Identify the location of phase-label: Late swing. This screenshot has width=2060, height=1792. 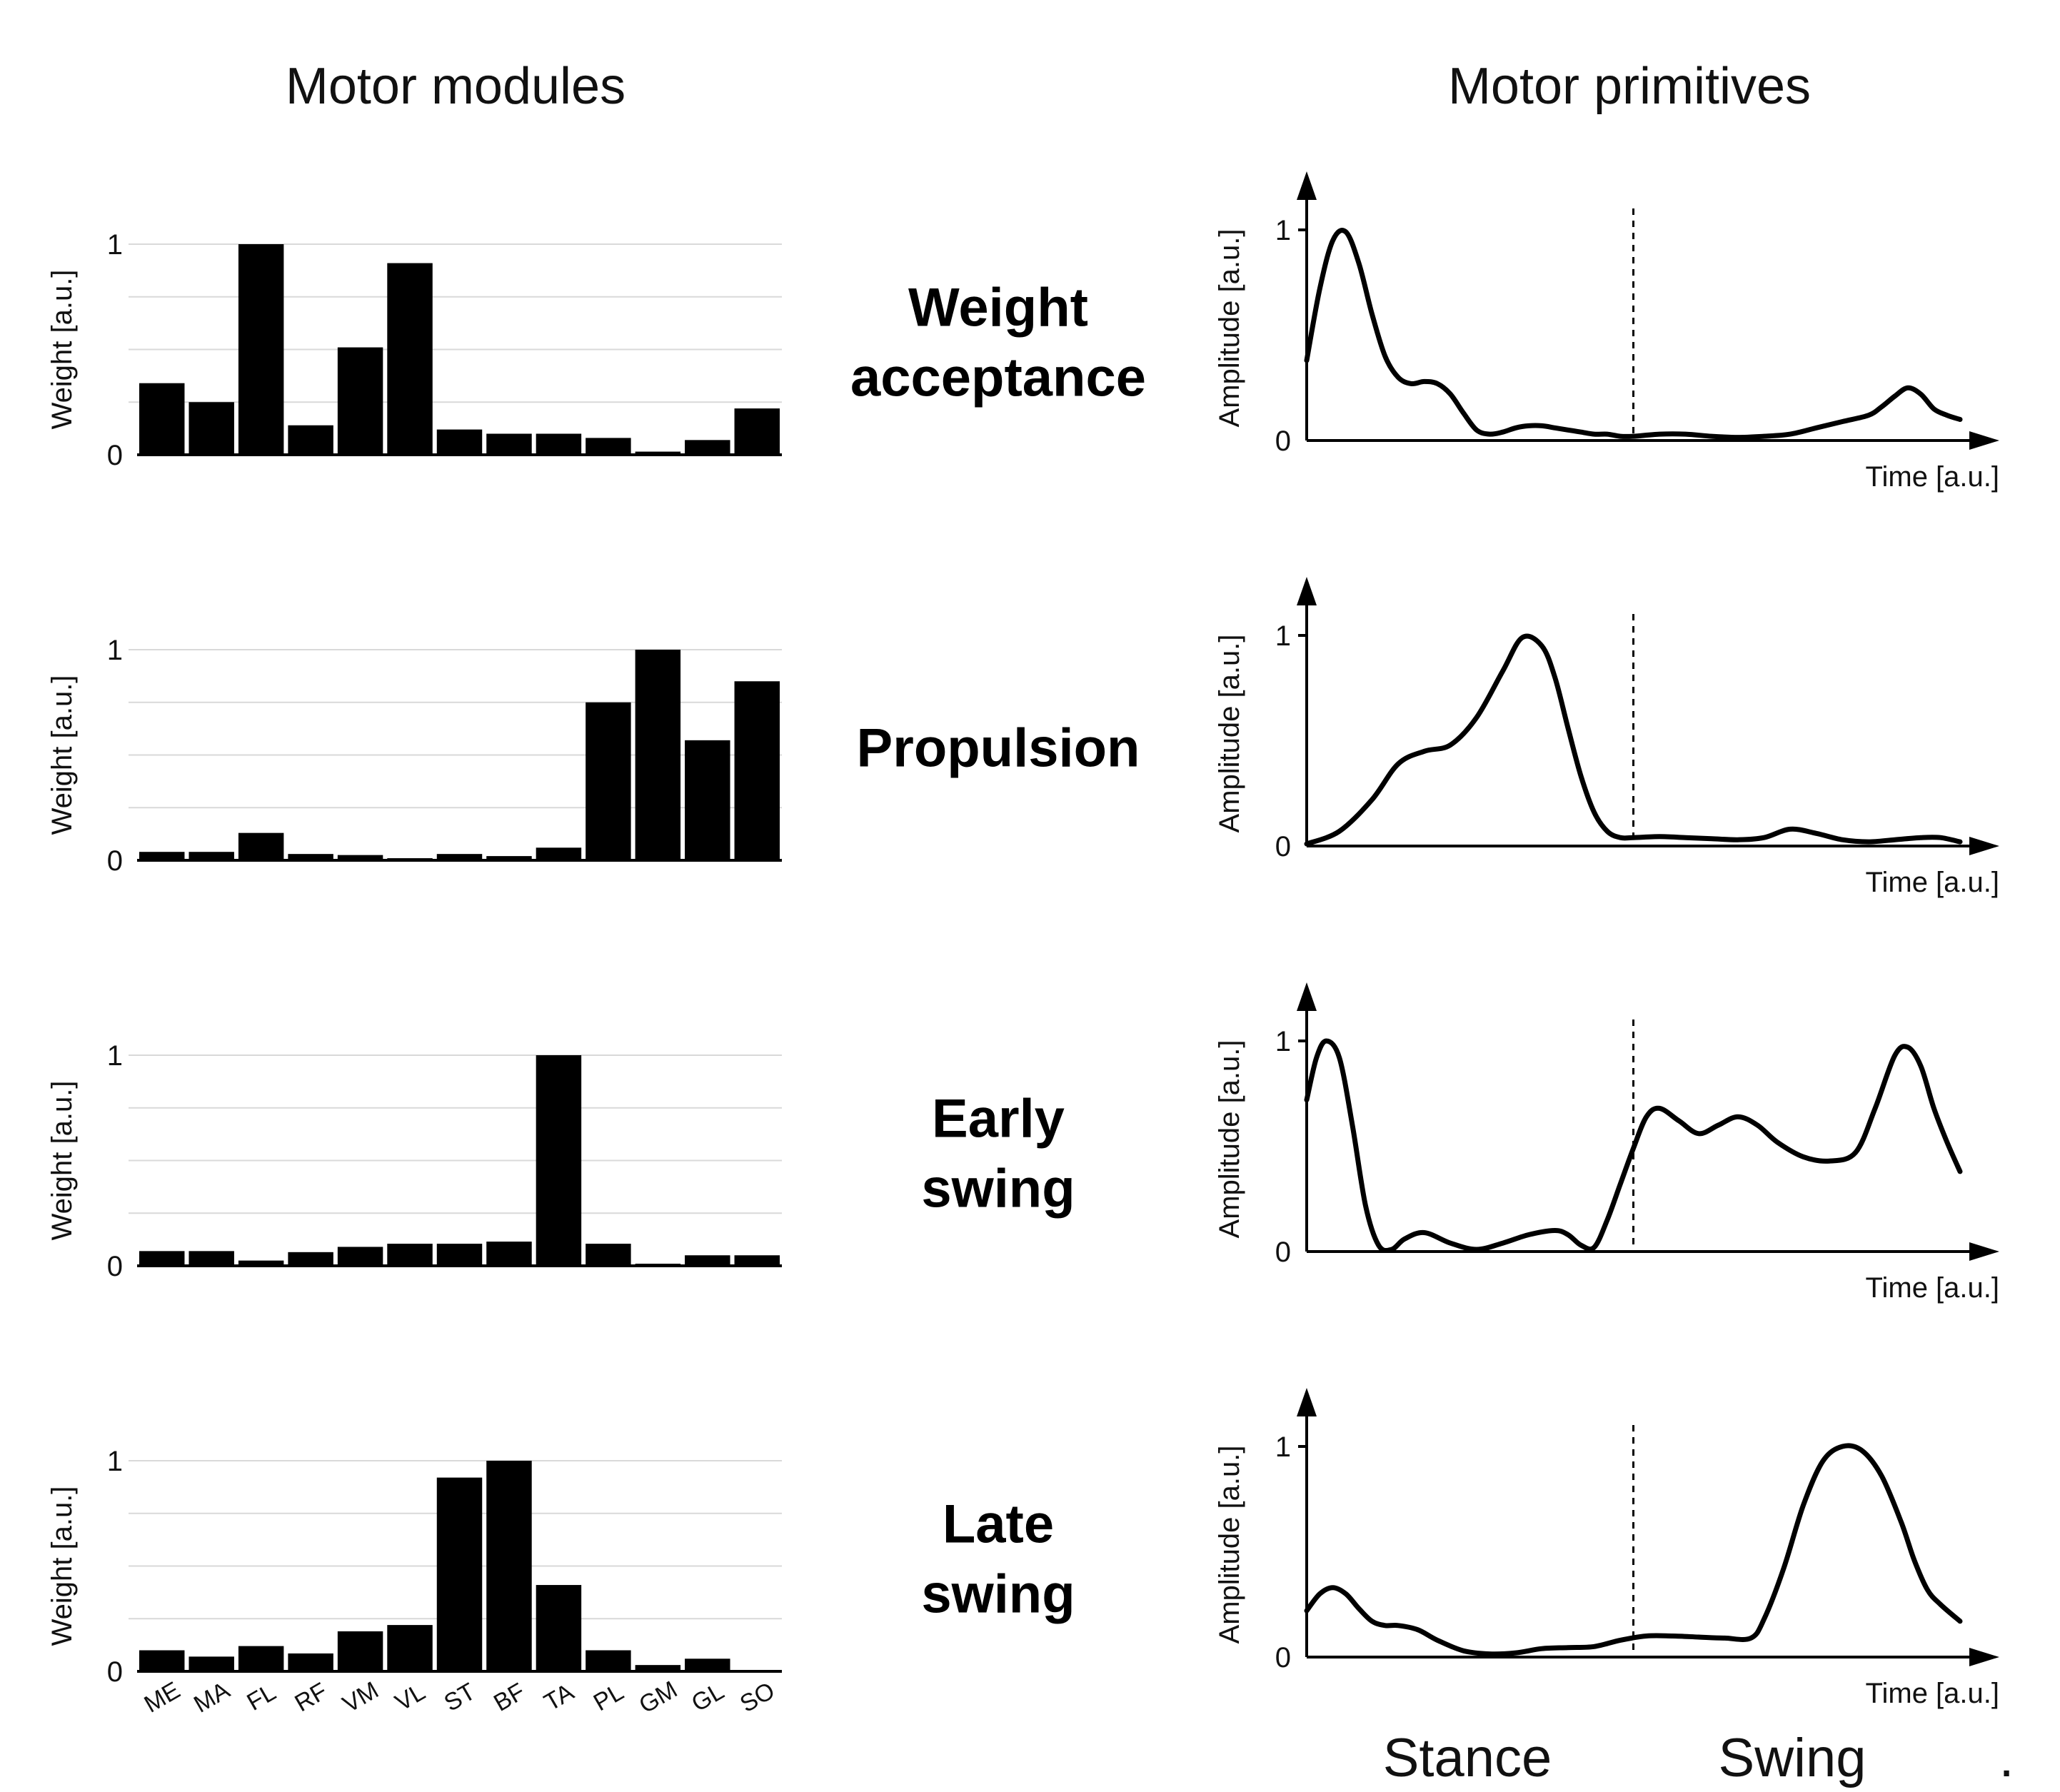
(998, 1559).